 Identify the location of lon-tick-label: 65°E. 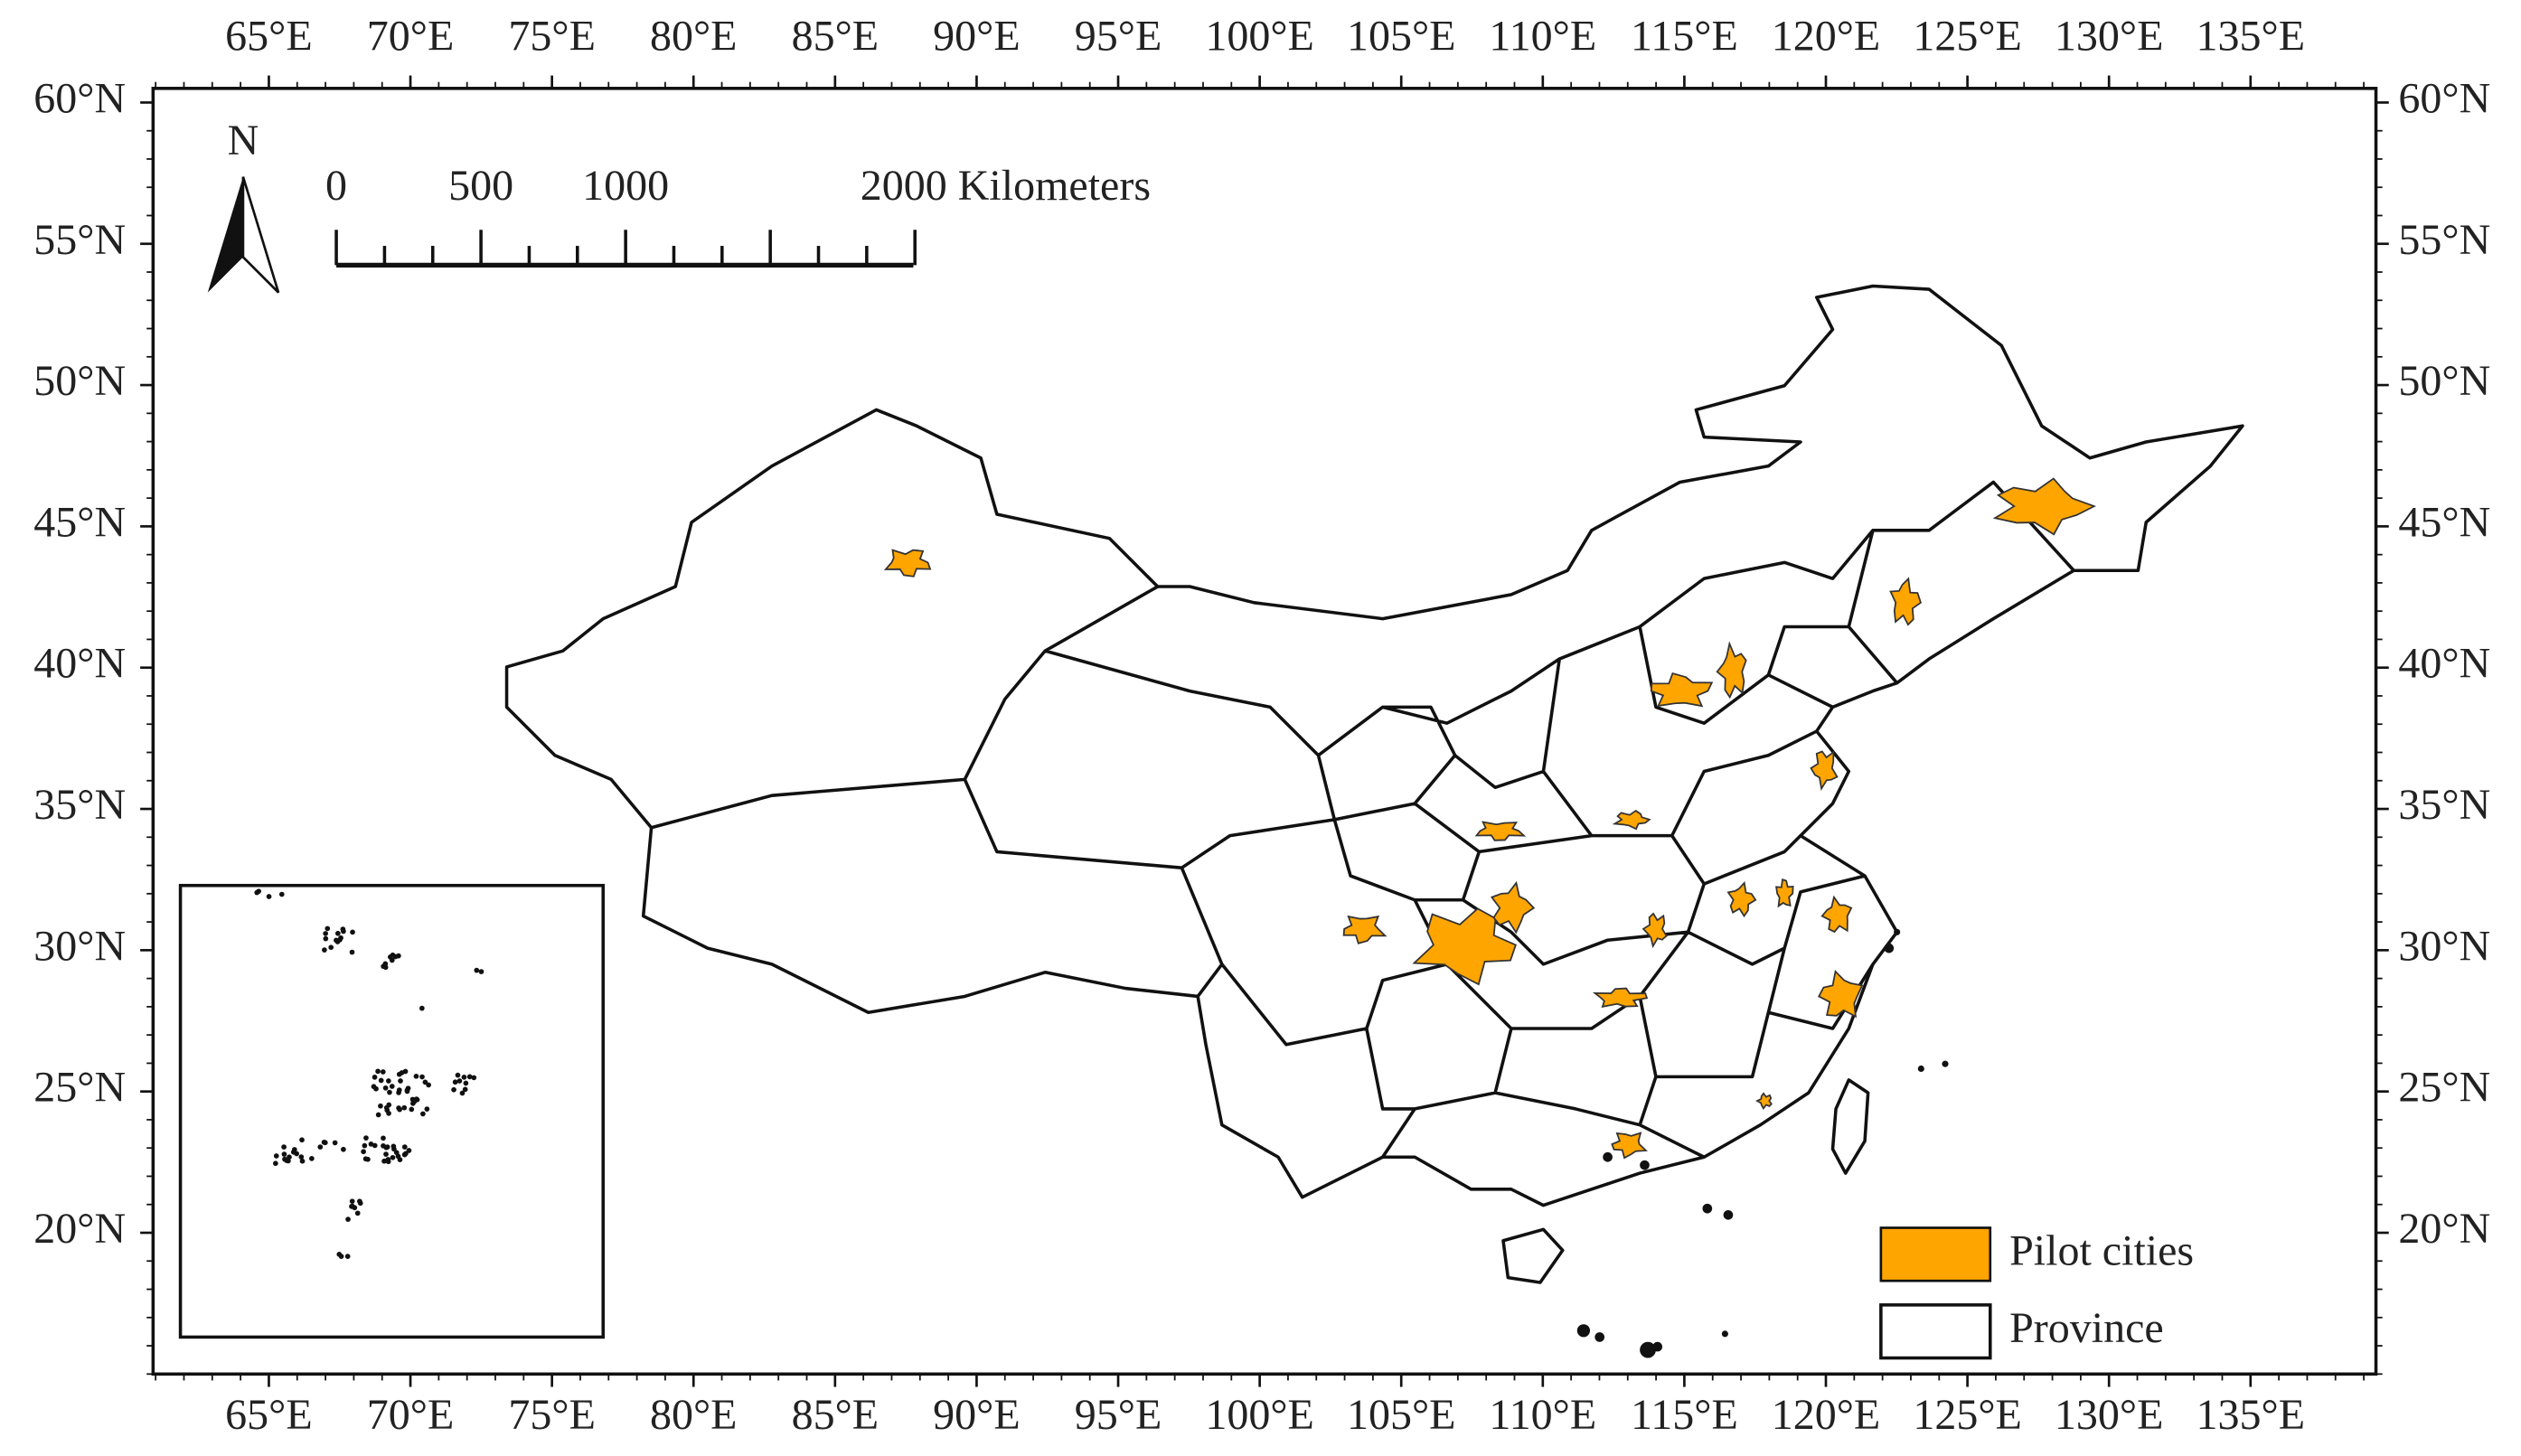
(269, 36).